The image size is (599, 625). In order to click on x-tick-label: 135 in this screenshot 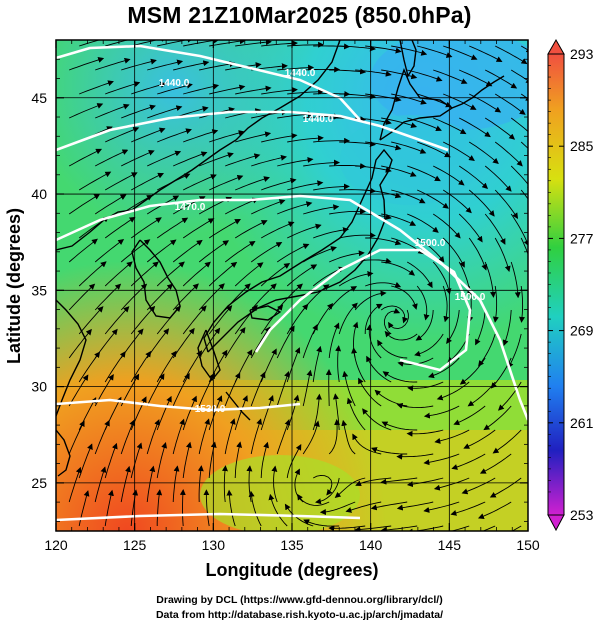, I will do `click(292, 545)`.